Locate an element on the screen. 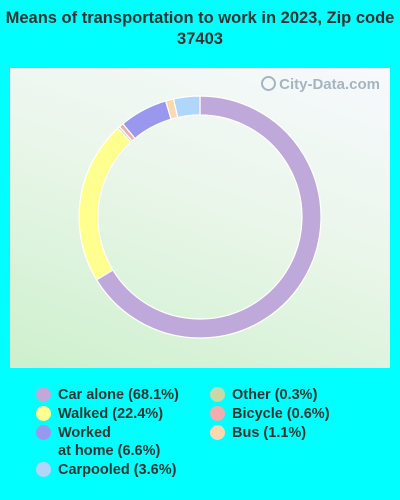 Image resolution: width=400 pixels, height=500 pixels. legend-label: Walked (22.4%) is located at coordinates (111, 414).